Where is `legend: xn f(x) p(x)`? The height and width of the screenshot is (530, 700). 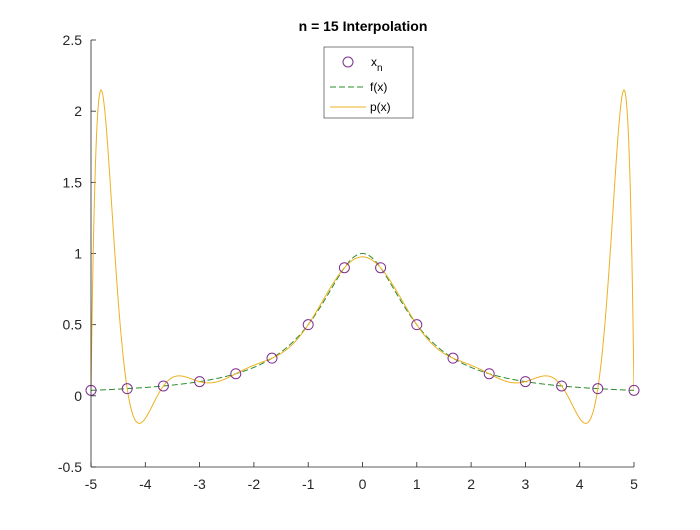
legend: xn f(x) p(x) is located at coordinates (368, 82).